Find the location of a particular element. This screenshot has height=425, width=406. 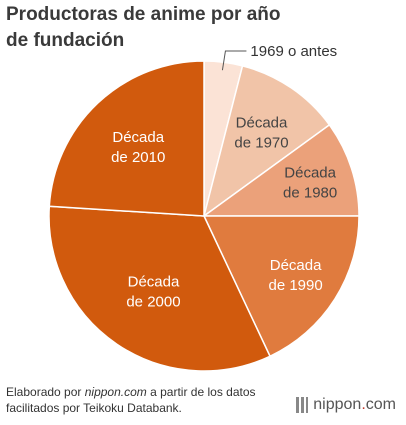

brand-tld: com is located at coordinates (380, 404).